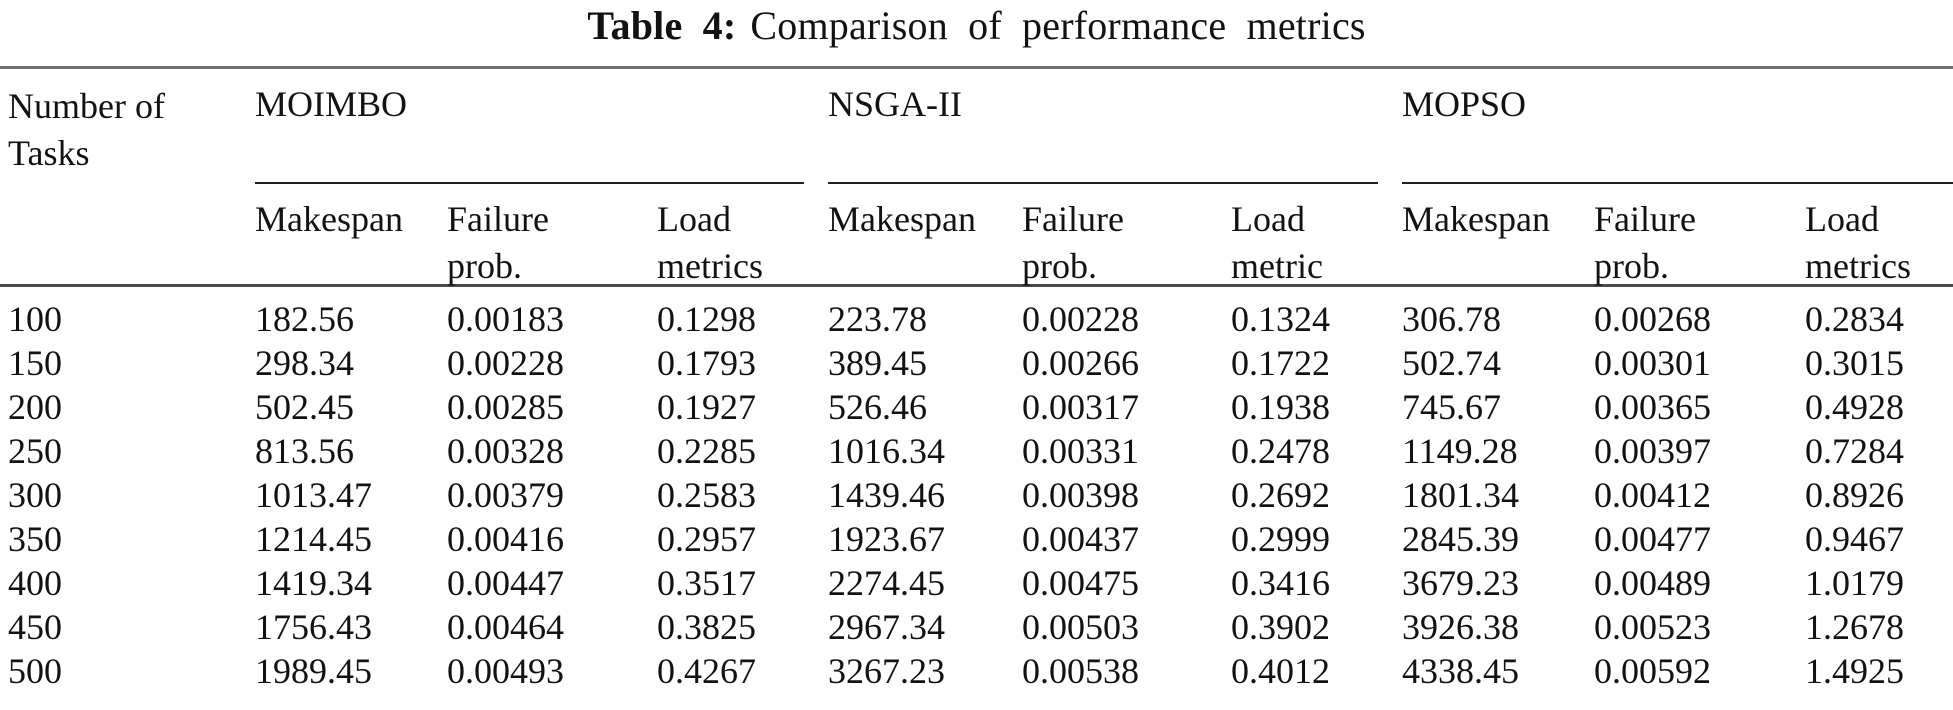 The height and width of the screenshot is (710, 1953). Describe the element at coordinates (1854, 627) in the screenshot. I see `table-cell-value: 1.2678` at that location.